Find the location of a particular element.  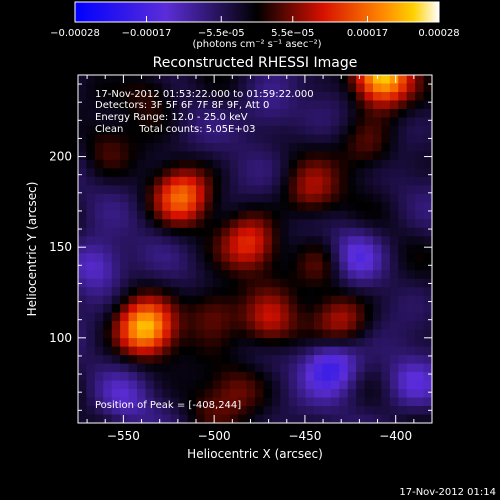

colorbar-tick-label: −0.00017 is located at coordinates (147, 33).